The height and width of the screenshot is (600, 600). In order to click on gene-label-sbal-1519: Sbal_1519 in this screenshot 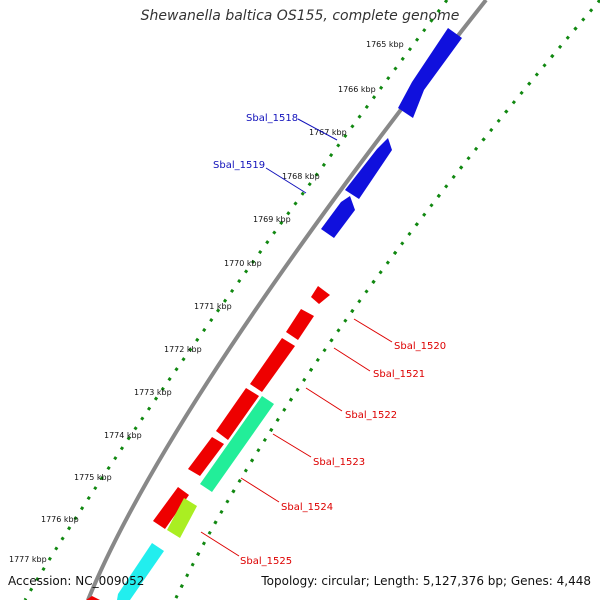, I will do `click(239, 165)`.